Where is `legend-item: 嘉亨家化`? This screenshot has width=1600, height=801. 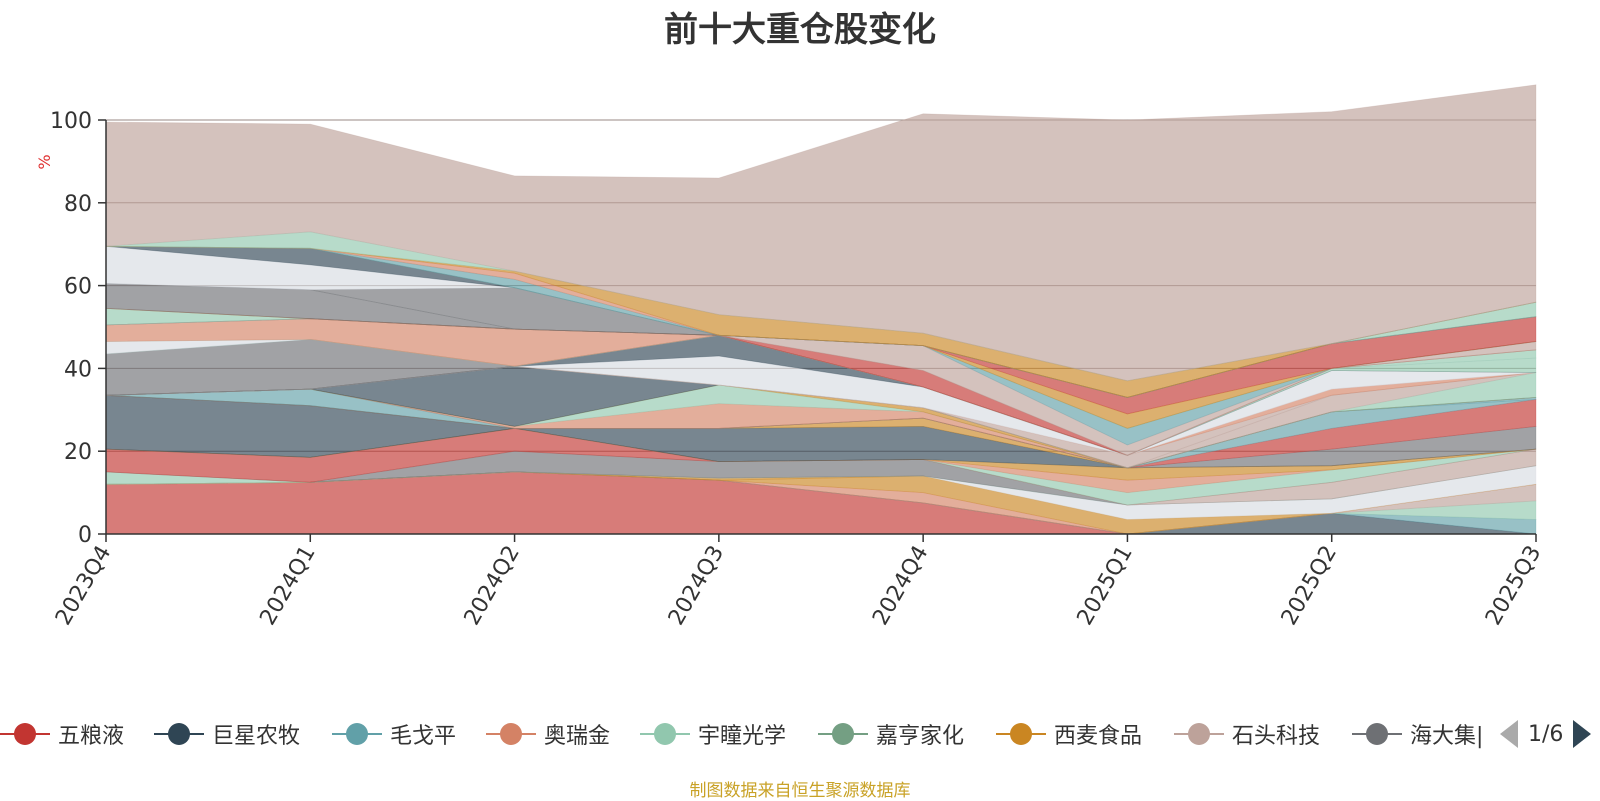
legend-item: 嘉亨家化 is located at coordinates (891, 734).